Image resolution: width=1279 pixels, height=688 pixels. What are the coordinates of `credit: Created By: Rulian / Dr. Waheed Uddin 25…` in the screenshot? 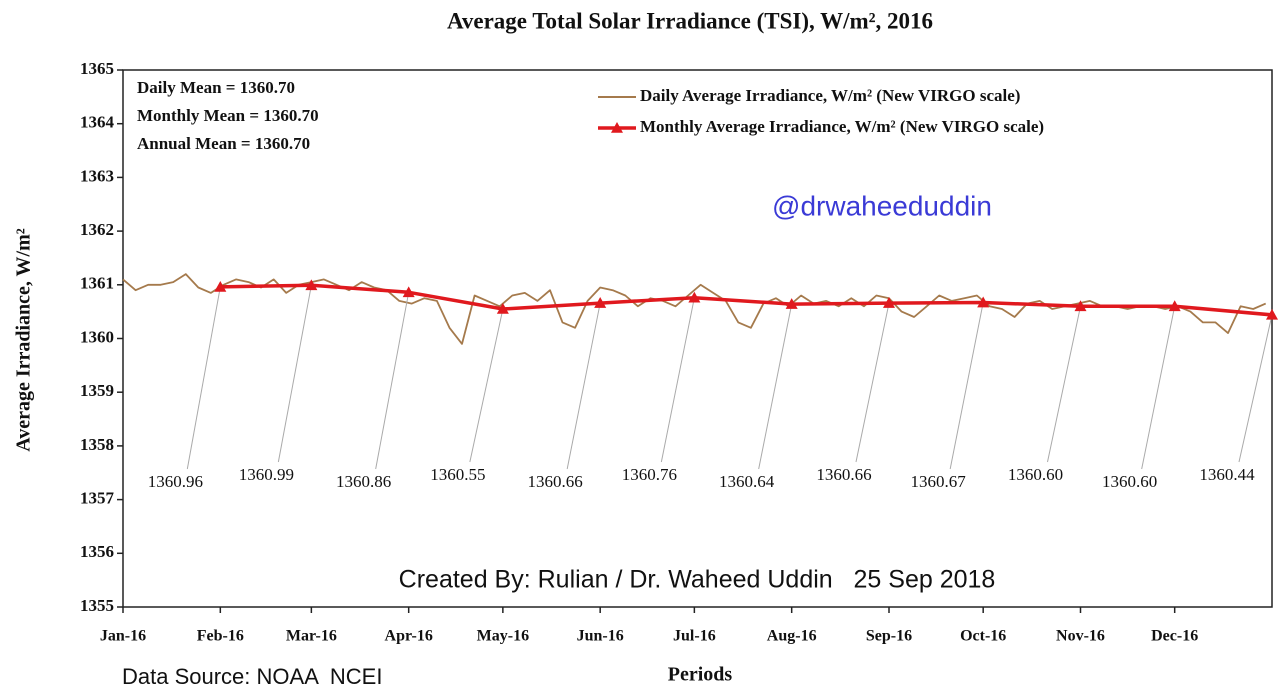 It's located at (697, 580).